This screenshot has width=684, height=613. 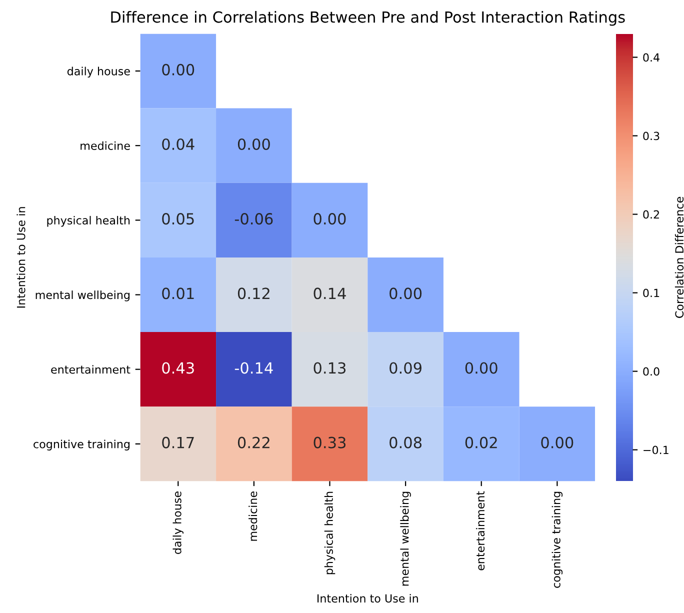 What do you see at coordinates (480, 530) in the screenshot?
I see `x-tick-label: entertainment` at bounding box center [480, 530].